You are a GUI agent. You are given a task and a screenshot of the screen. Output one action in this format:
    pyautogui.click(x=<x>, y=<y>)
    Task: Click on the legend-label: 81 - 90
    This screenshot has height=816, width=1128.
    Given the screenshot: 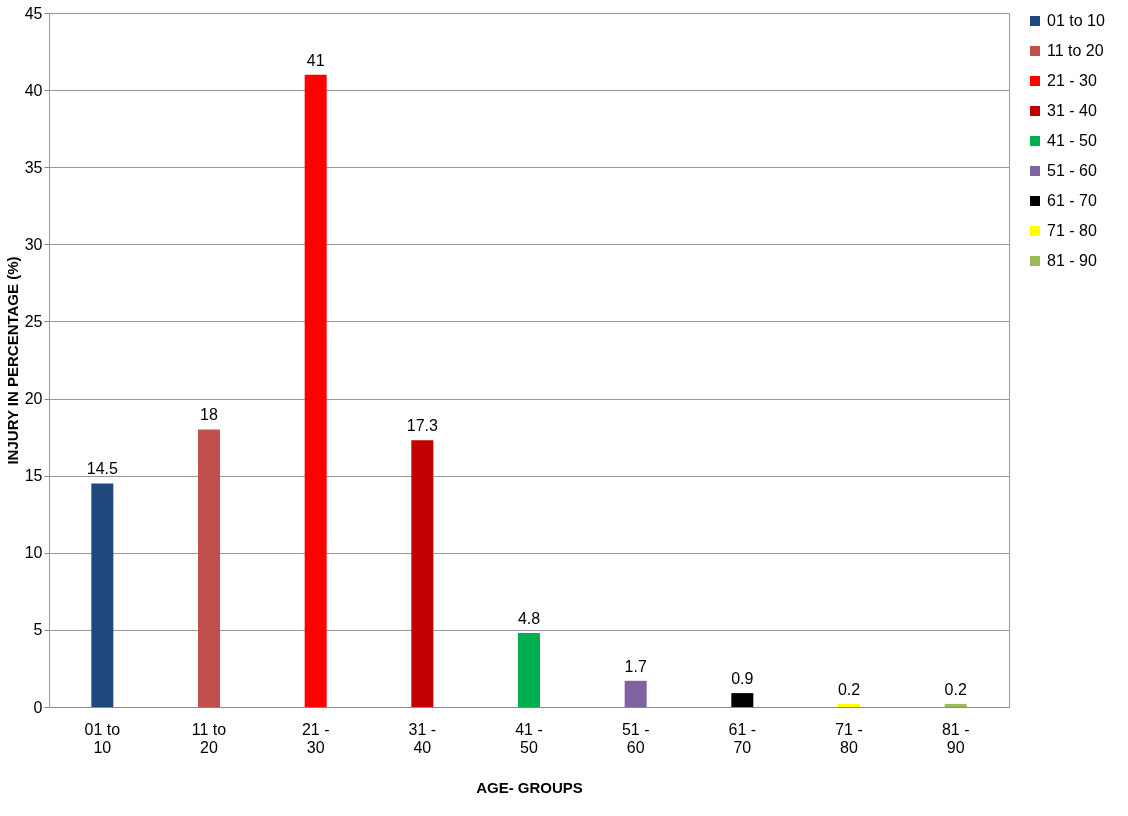 What is the action you would take?
    pyautogui.click(x=1072, y=260)
    